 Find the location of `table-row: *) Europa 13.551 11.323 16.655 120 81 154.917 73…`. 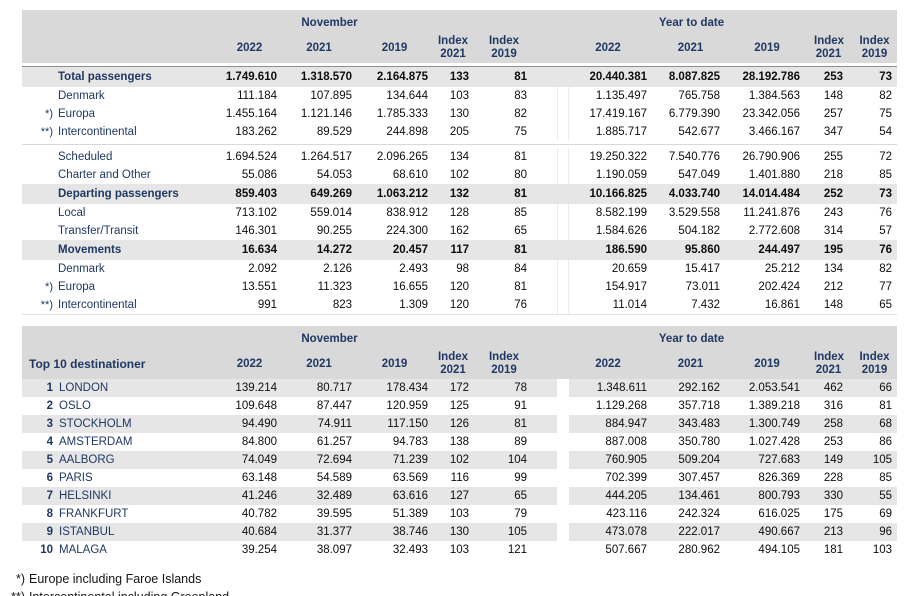

table-row: *) Europa 13.551 11.323 16.655 120 81 154.917 73… is located at coordinates (459, 287).